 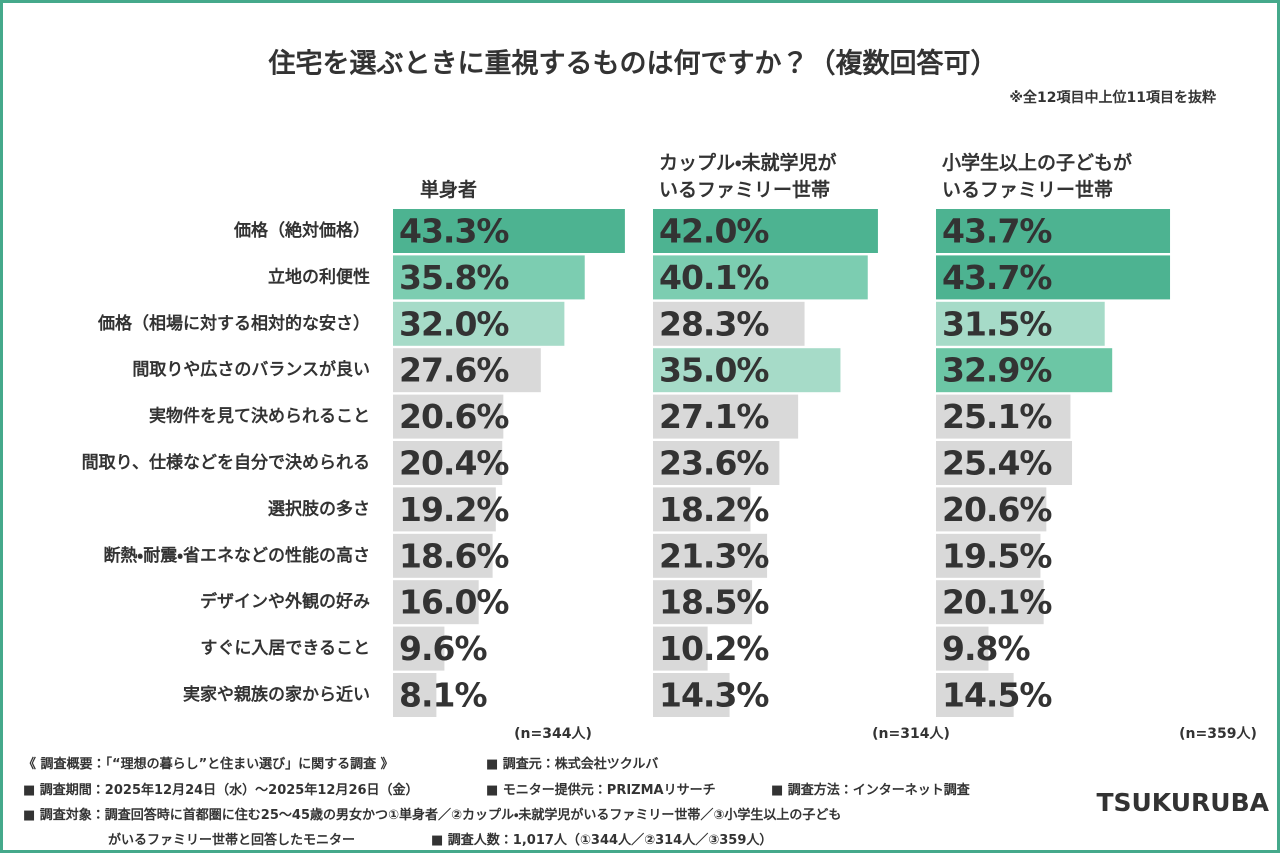 What do you see at coordinates (454, 277) in the screenshot?
I see `value-label: 35.8%` at bounding box center [454, 277].